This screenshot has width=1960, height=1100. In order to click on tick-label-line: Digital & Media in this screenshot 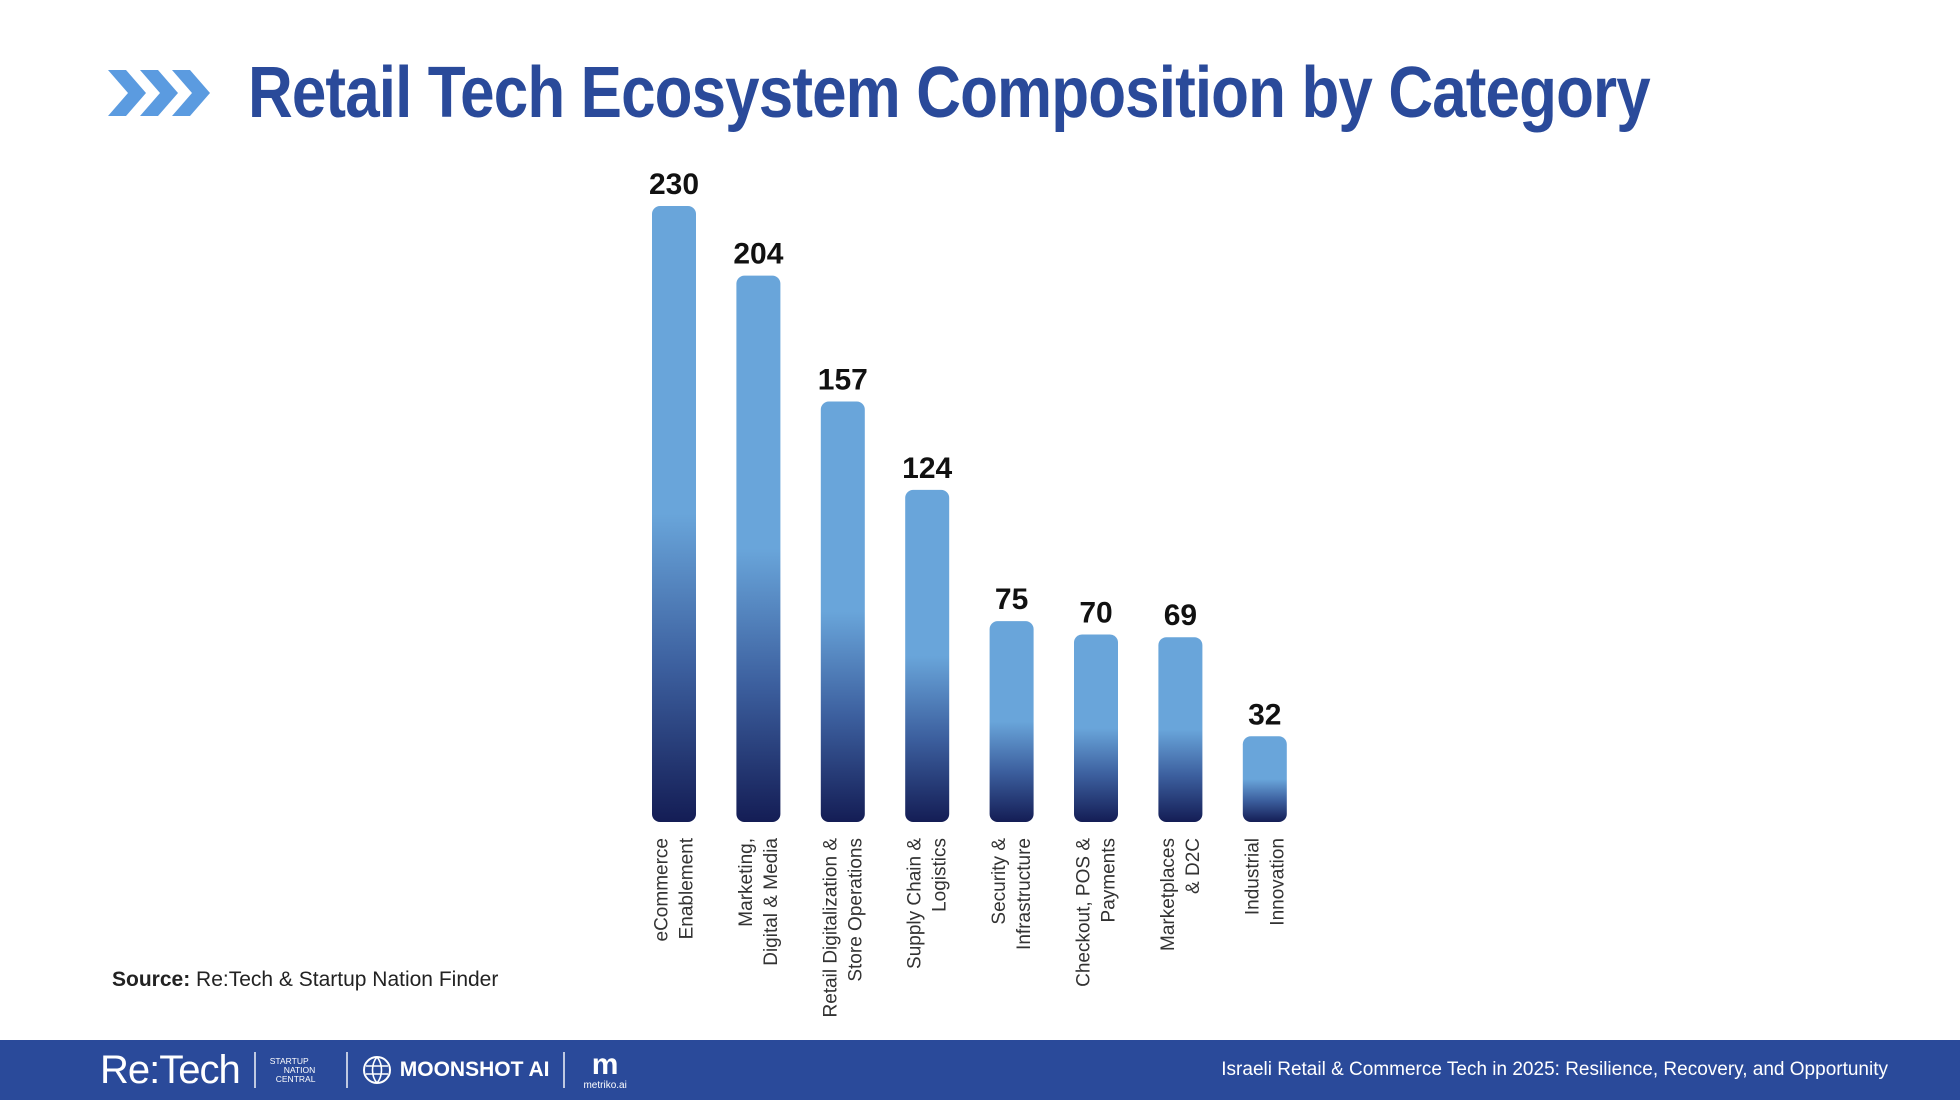, I will do `click(771, 902)`.